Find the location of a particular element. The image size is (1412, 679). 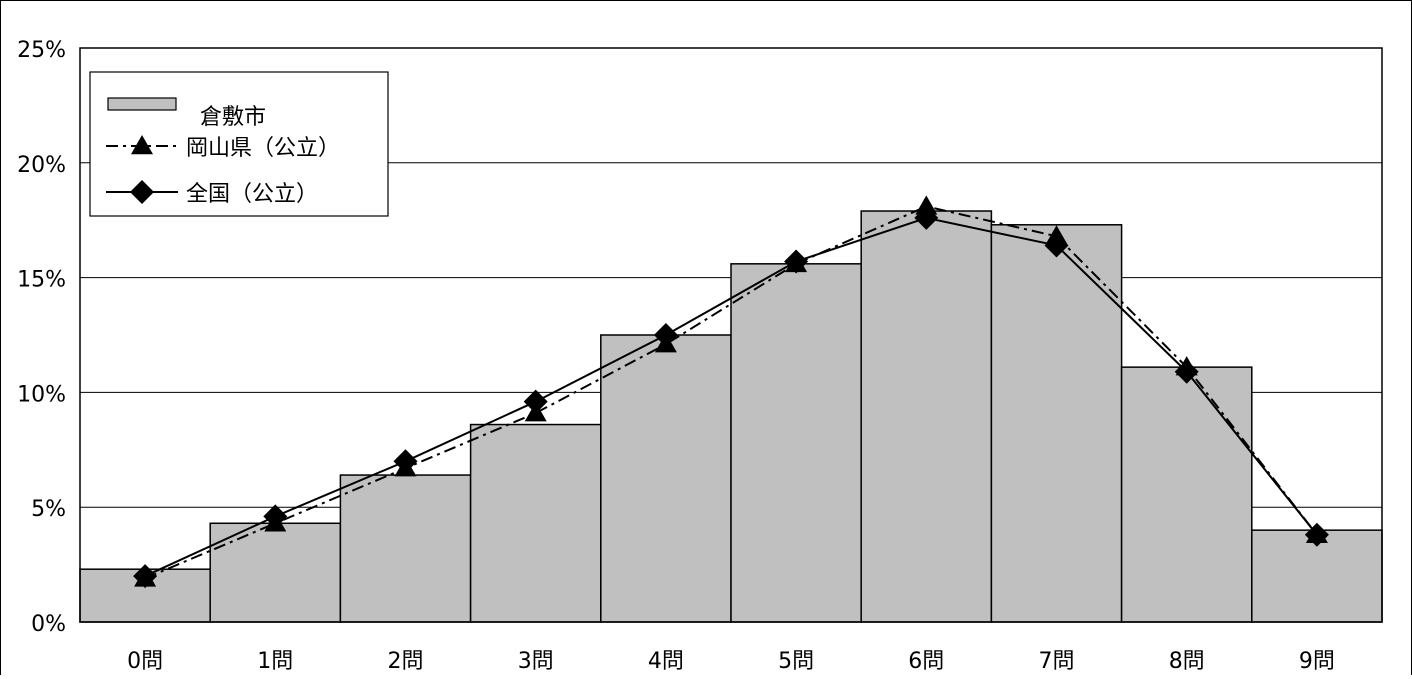

x-axis-tick-labels: 0問 1問 2問 3問 4問 5問 6問 7問 8問 9問 is located at coordinates (731, 661).